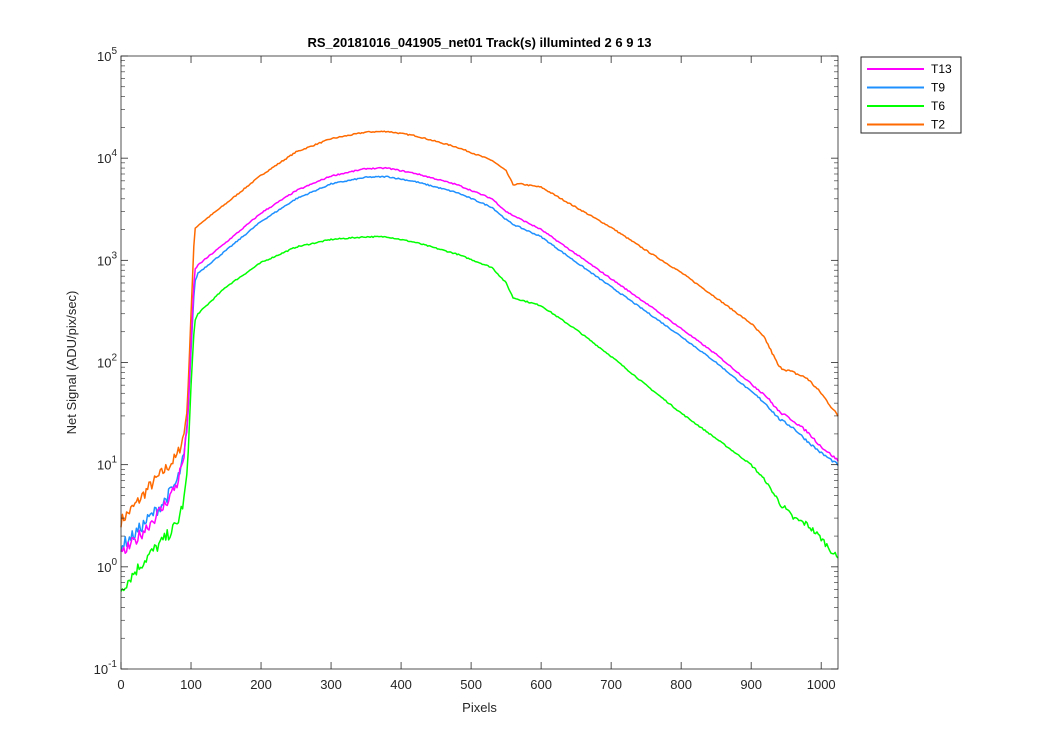 The image size is (1050, 750). What do you see at coordinates (821, 684) in the screenshot?
I see `x-tick-label: 1000` at bounding box center [821, 684].